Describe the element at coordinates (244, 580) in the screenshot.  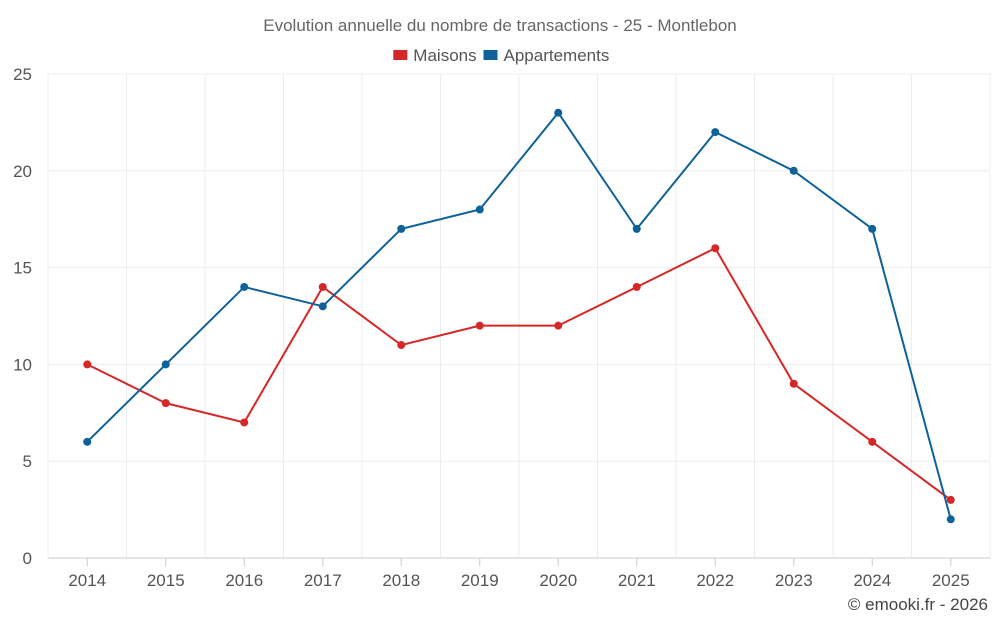
I see `x-tick-label: 2016` at that location.